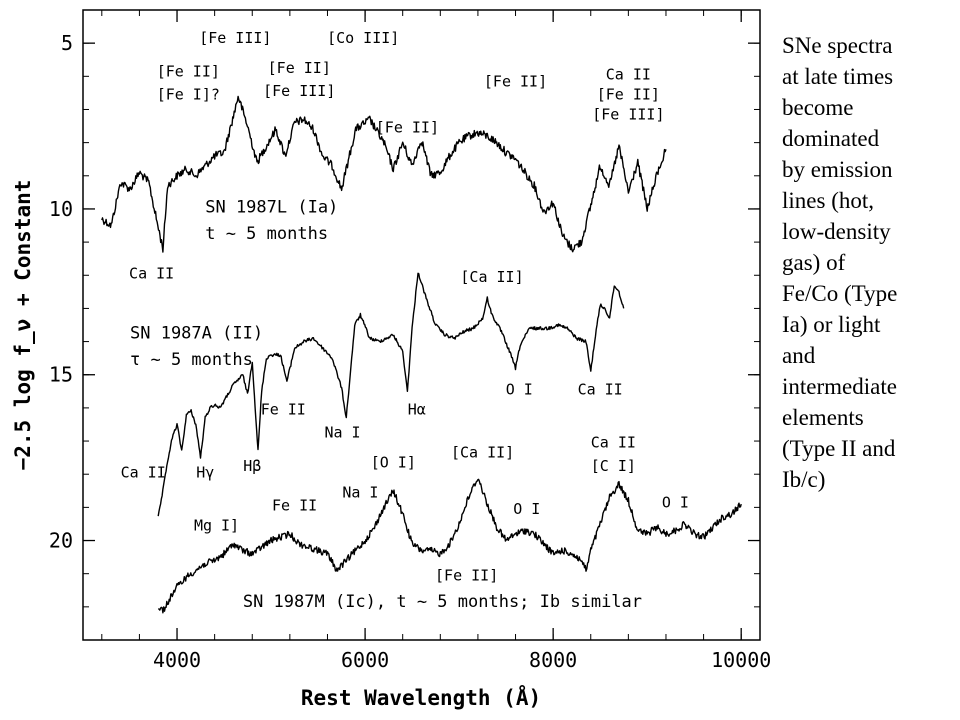 This screenshot has width=960, height=720. I want to click on x-axis-title: Rest Wavelength (Å), so click(421, 697).